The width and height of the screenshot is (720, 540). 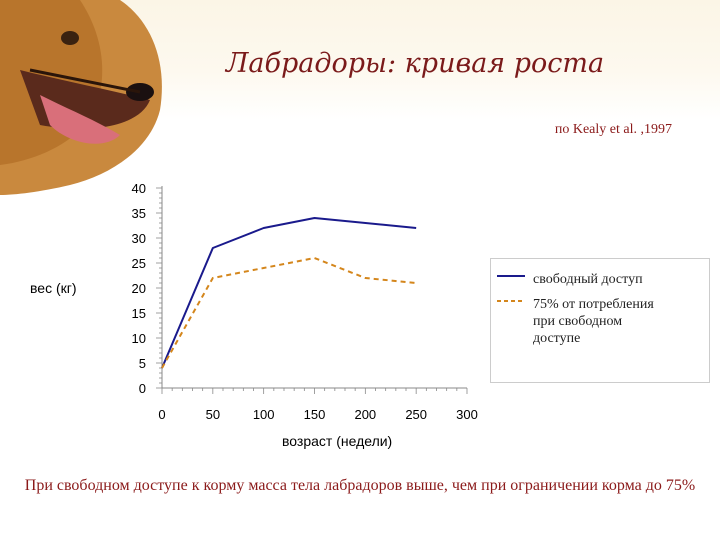 I want to click on y-tick-label: 30, so click(x=139, y=238).